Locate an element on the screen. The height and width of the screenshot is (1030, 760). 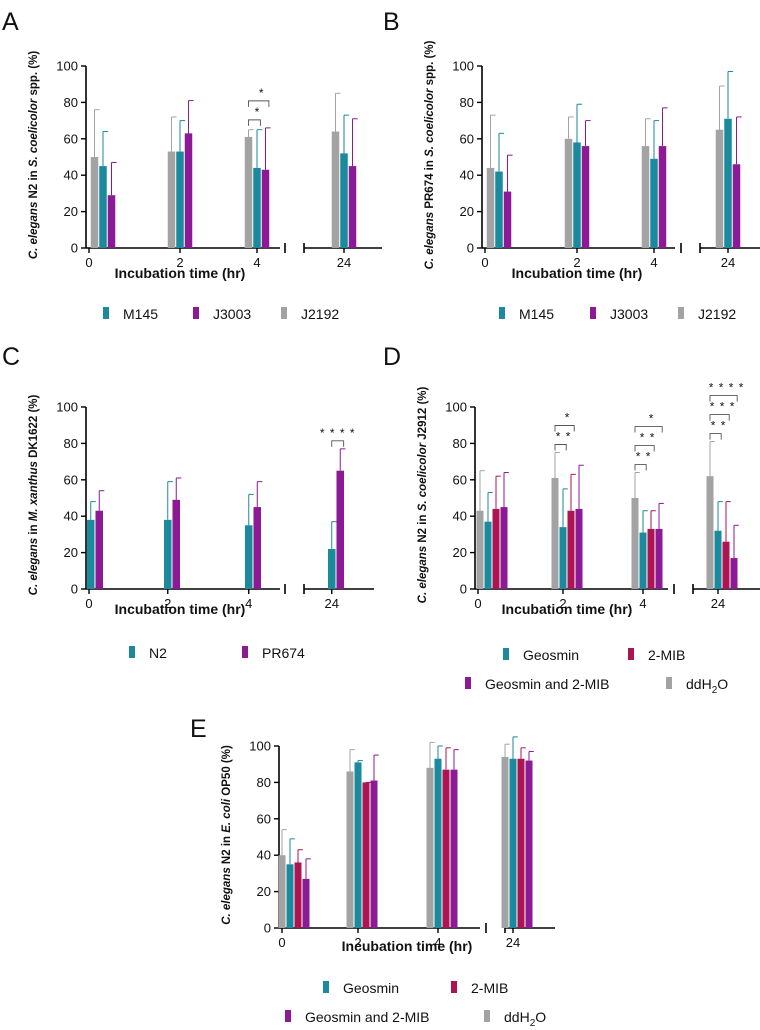
y-axis-label-part: M. xanthus is located at coordinates (34, 491).